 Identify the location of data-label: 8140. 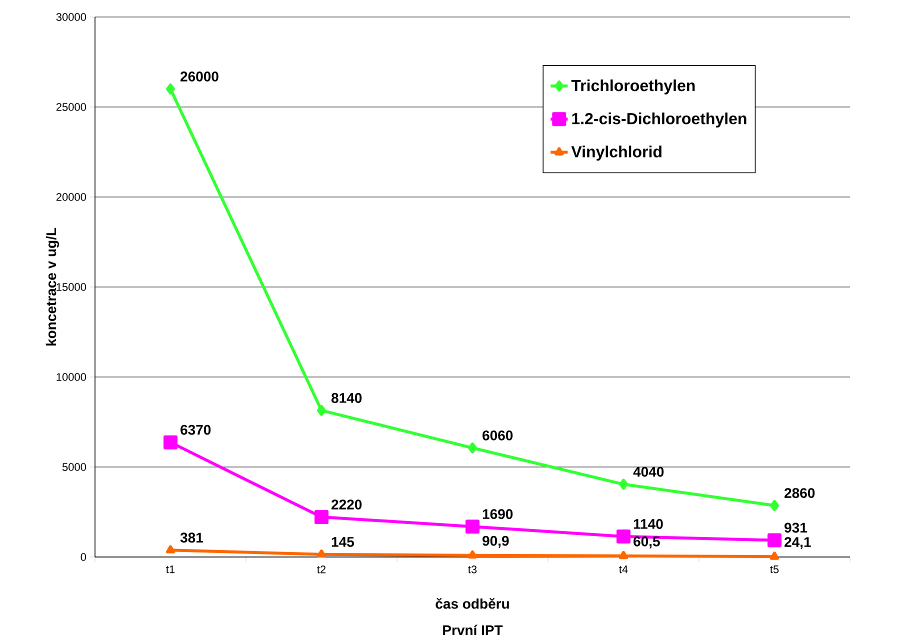
(346, 398).